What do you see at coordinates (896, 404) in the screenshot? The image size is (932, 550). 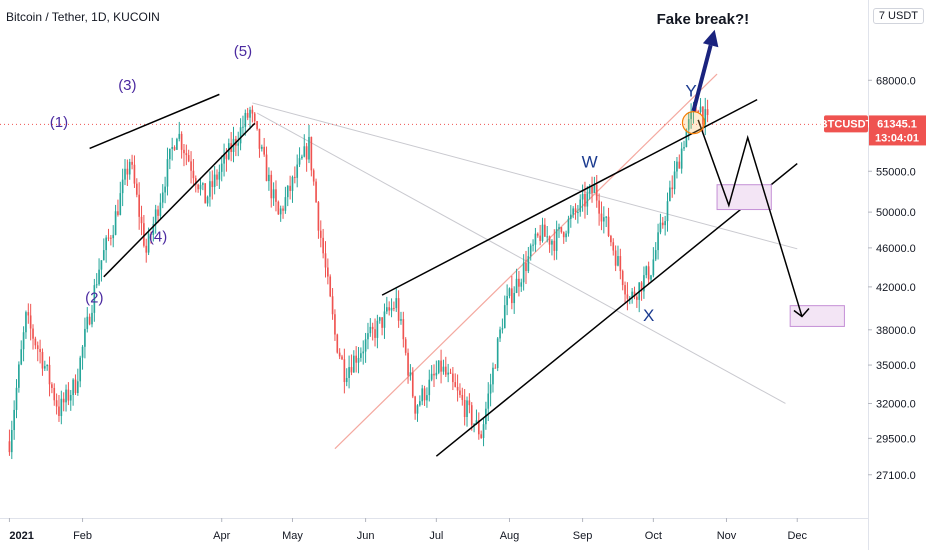 I see `y-tick-label: 32000.0` at bounding box center [896, 404].